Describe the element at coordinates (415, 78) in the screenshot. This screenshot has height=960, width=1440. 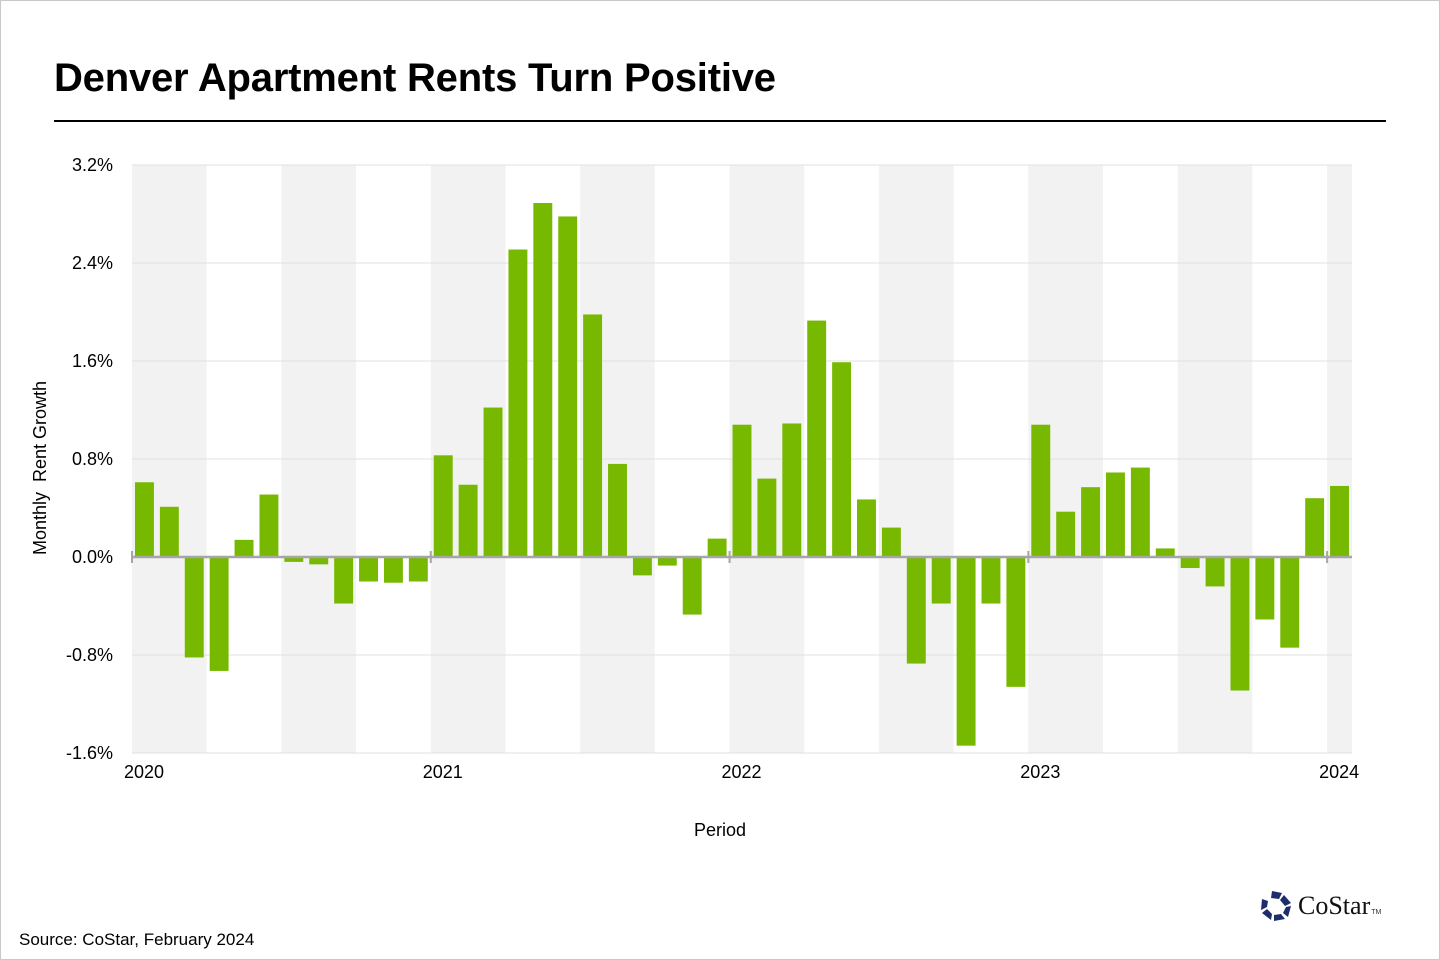
I see `chart-title: Denver Apartment Rents Turn Positive` at that location.